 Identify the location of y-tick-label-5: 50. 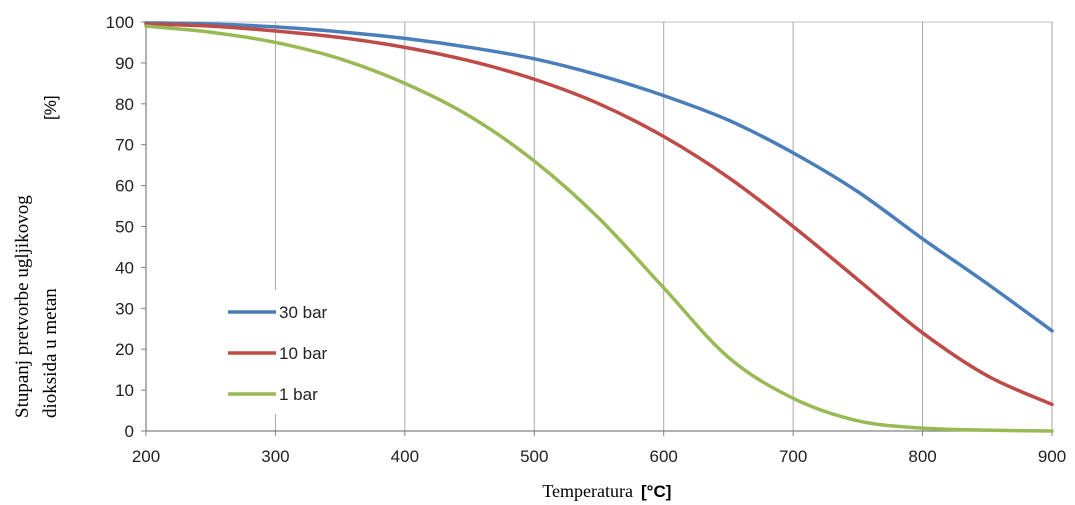
(124, 227).